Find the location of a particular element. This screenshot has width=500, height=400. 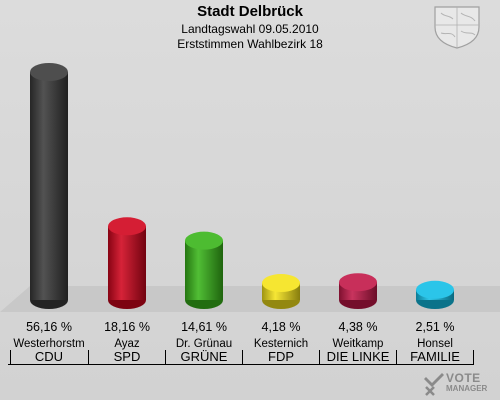

bar-familie is located at coordinates (435, 294).